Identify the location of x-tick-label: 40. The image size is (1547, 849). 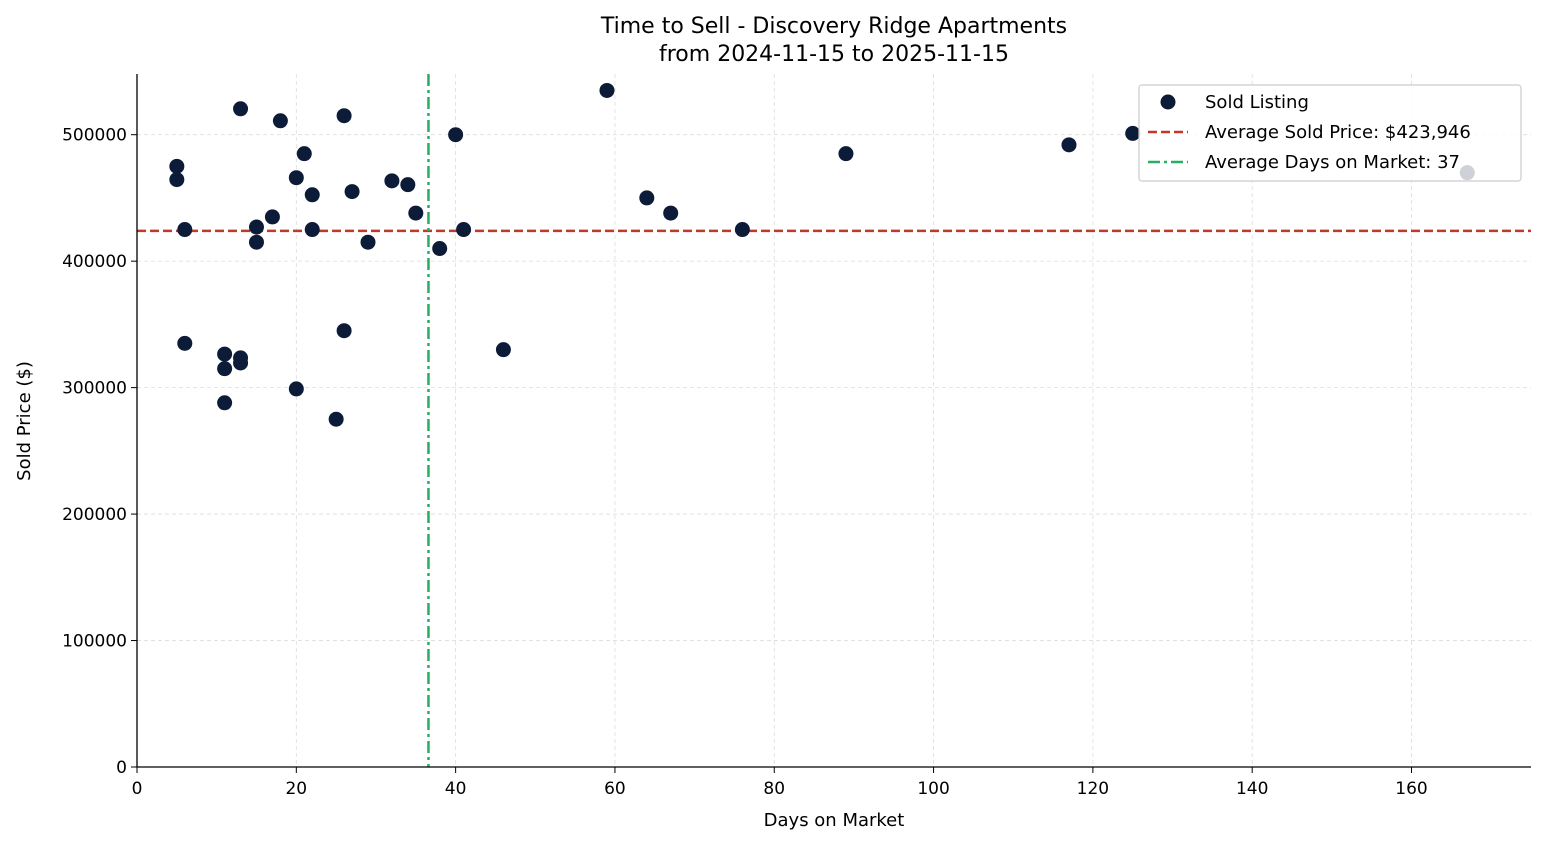
(456, 789).